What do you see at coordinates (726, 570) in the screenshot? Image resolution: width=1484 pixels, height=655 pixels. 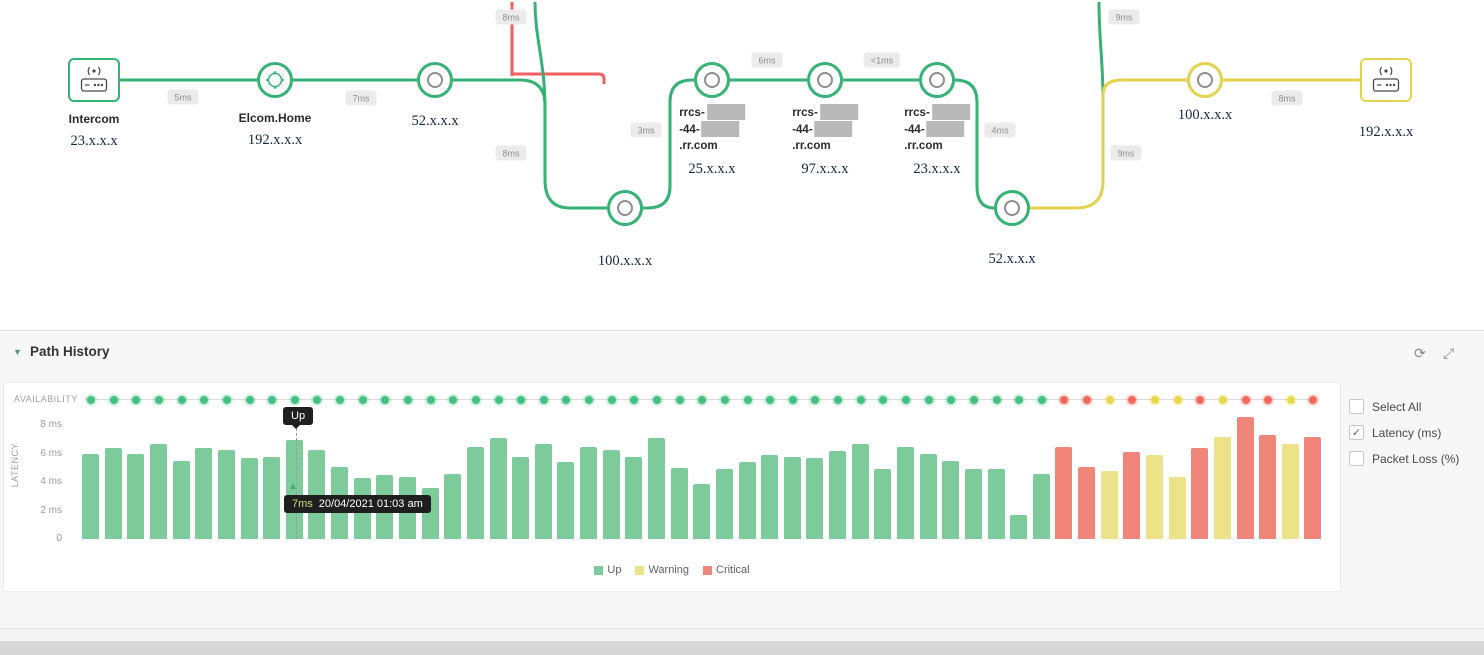 I see `legend-item: Critical` at bounding box center [726, 570].